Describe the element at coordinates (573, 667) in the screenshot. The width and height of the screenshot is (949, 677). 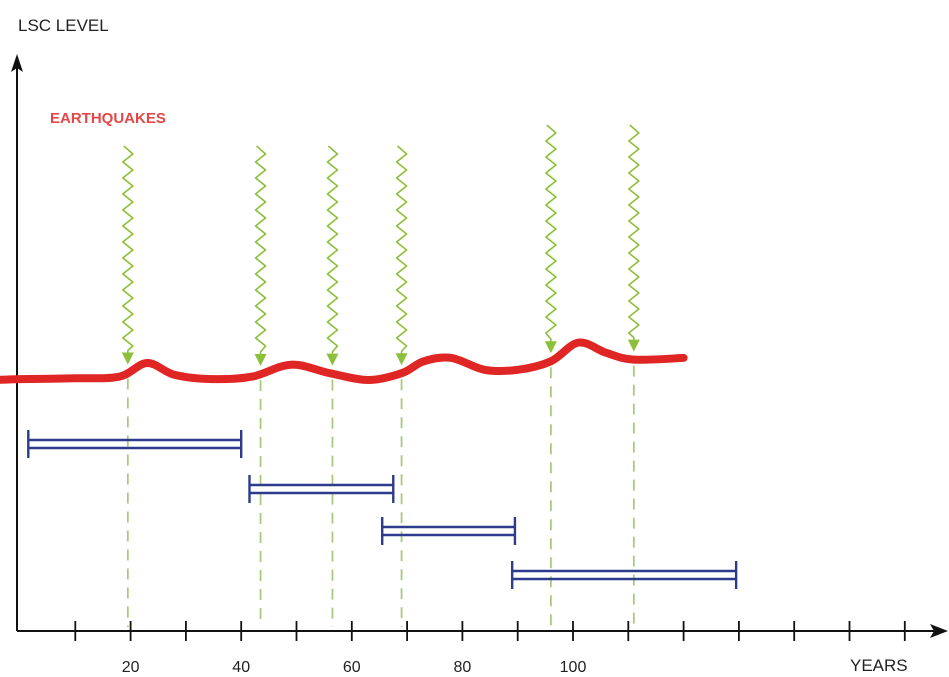
I see `x-tick-label: 100` at that location.